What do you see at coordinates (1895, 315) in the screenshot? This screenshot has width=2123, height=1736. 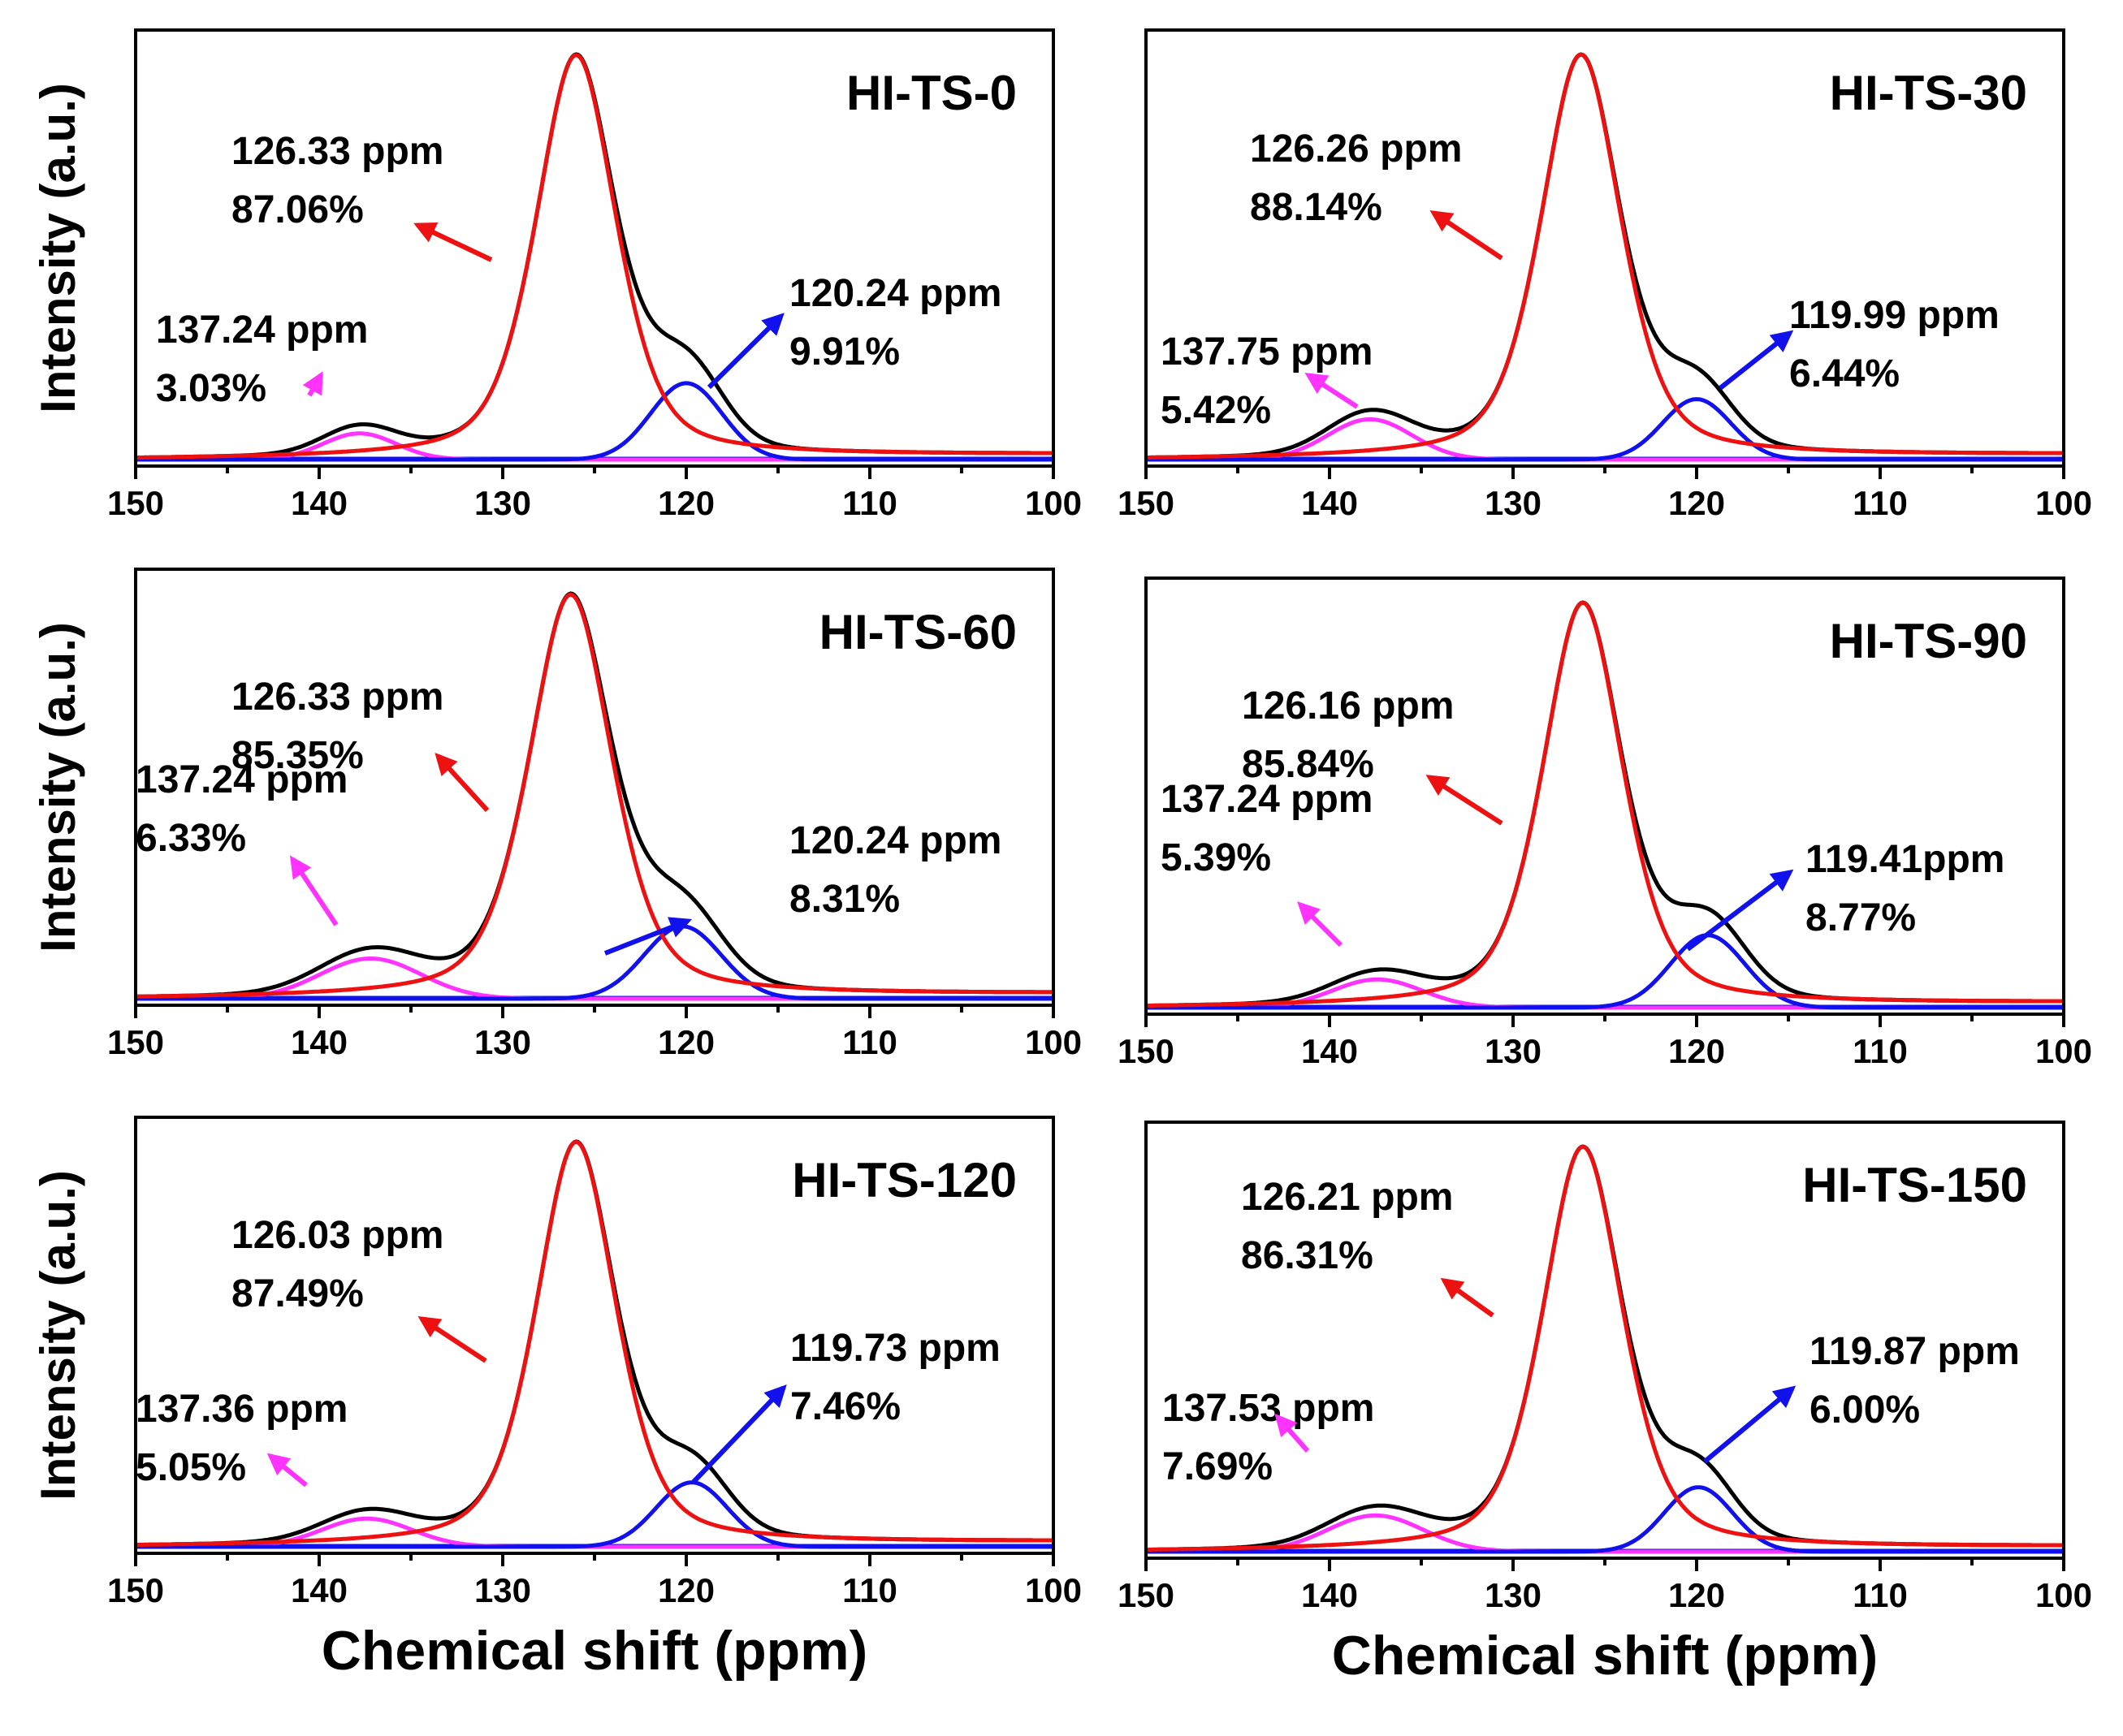 I see `right-ppm-label: 119.99 ppm` at bounding box center [1895, 315].